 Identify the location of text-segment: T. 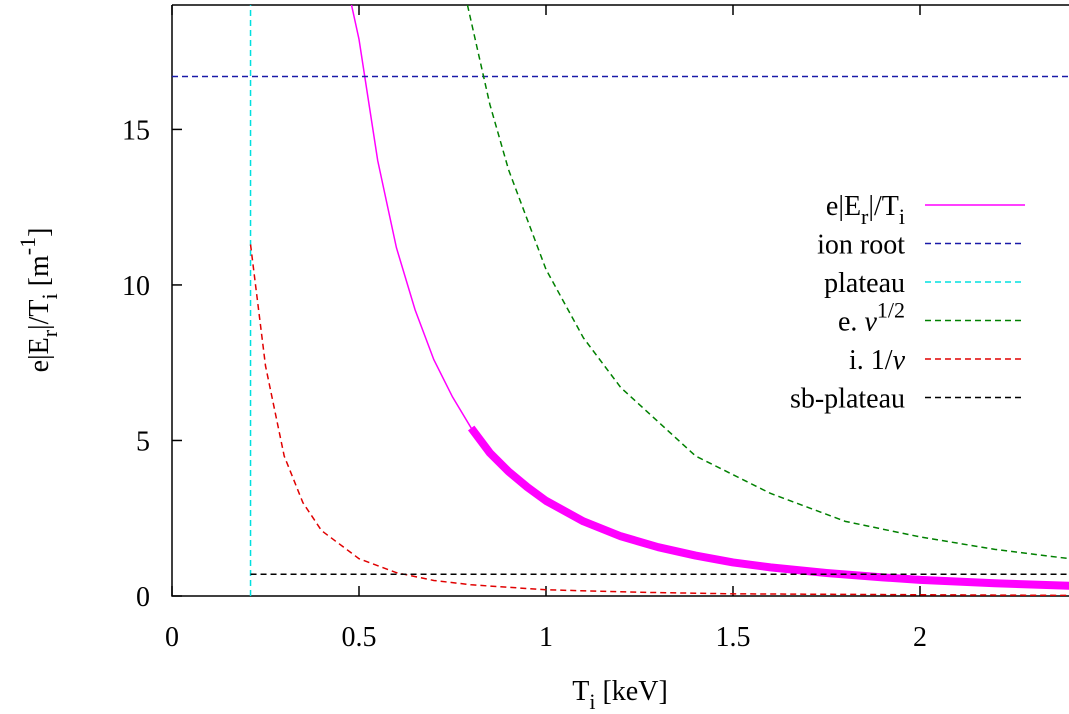
(580, 691).